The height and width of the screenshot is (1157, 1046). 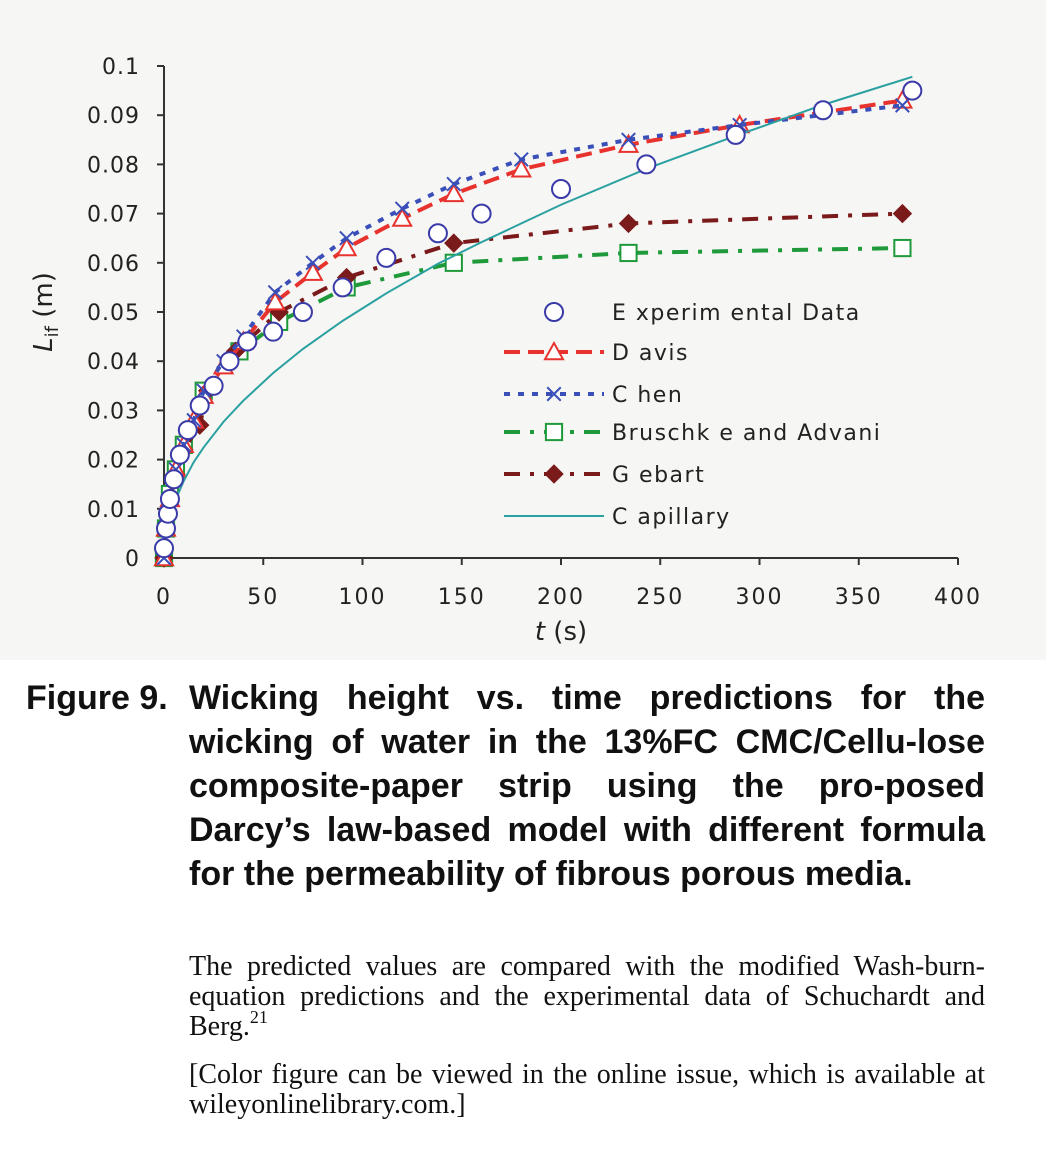 What do you see at coordinates (859, 597) in the screenshot?
I see `x-tick-label: 350` at bounding box center [859, 597].